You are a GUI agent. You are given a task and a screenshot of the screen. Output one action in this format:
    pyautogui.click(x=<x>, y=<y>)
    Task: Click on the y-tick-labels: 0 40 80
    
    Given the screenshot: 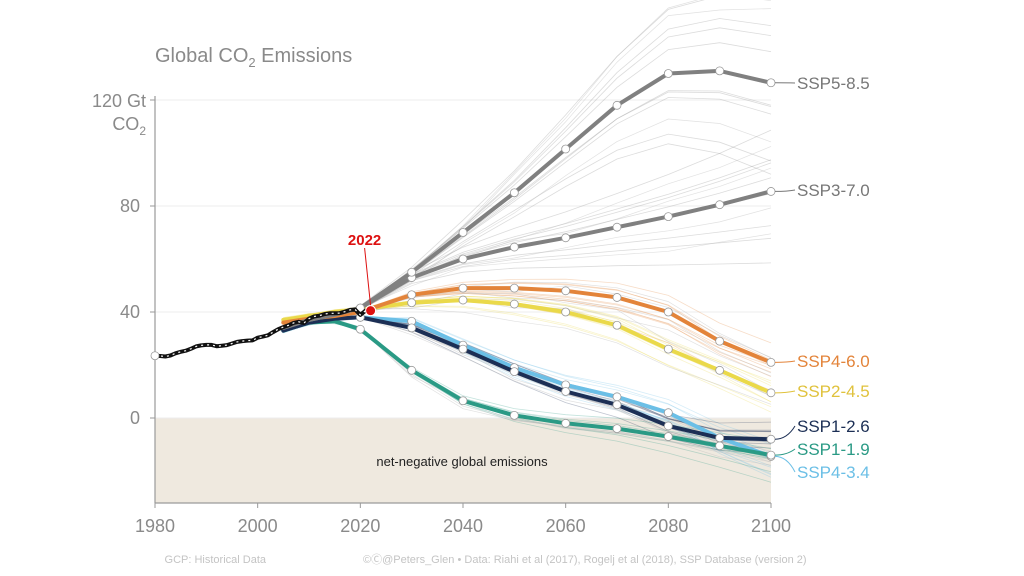 What is the action you would take?
    pyautogui.click(x=130, y=312)
    